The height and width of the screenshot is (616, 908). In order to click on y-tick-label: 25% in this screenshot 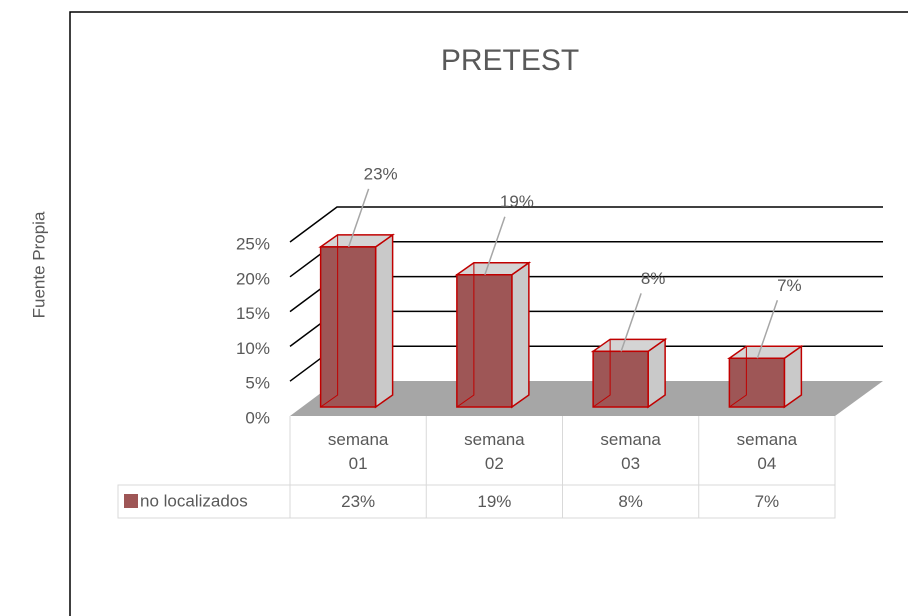, I will do `click(253, 243)`.